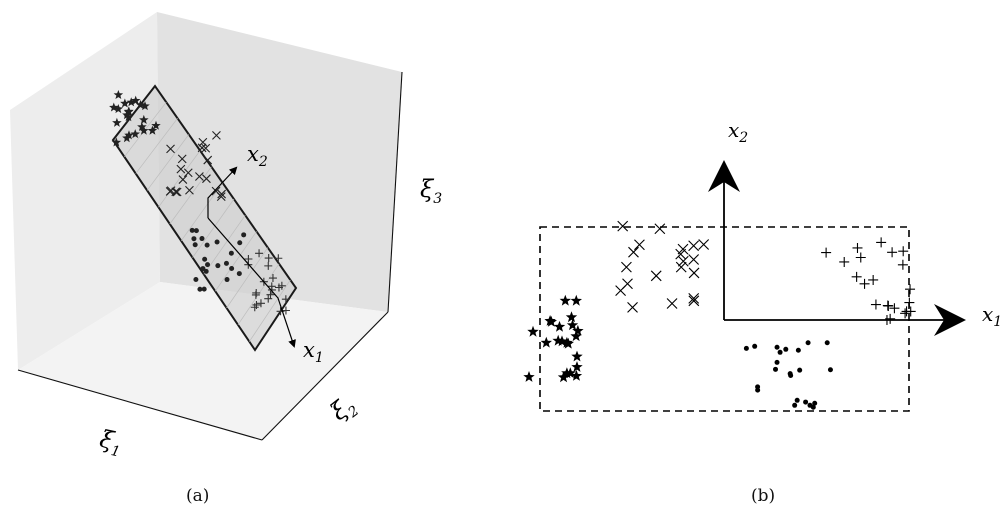 This screenshot has height=514, width=1003. I want to click on x2-label-sub: 2, so click(743, 138).